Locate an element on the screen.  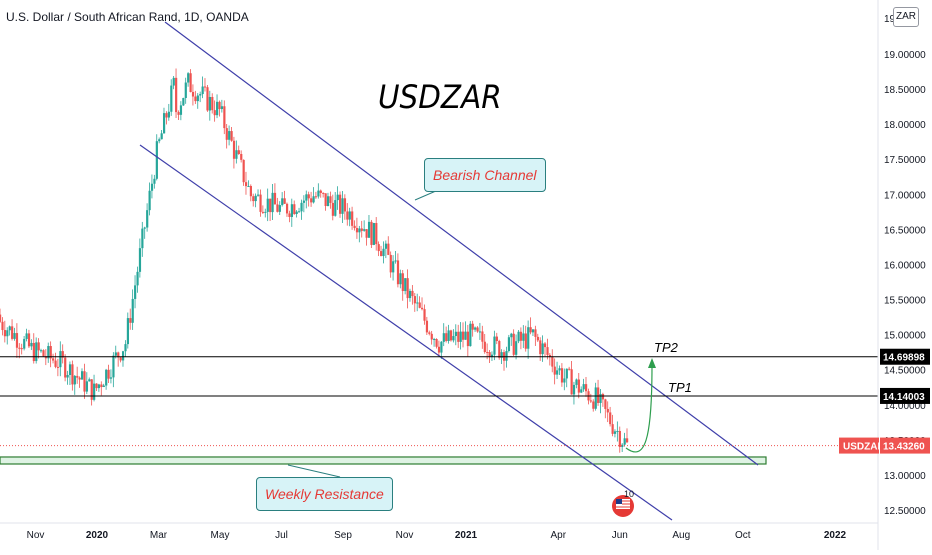
currency-badge: ZAR is located at coordinates (906, 17).